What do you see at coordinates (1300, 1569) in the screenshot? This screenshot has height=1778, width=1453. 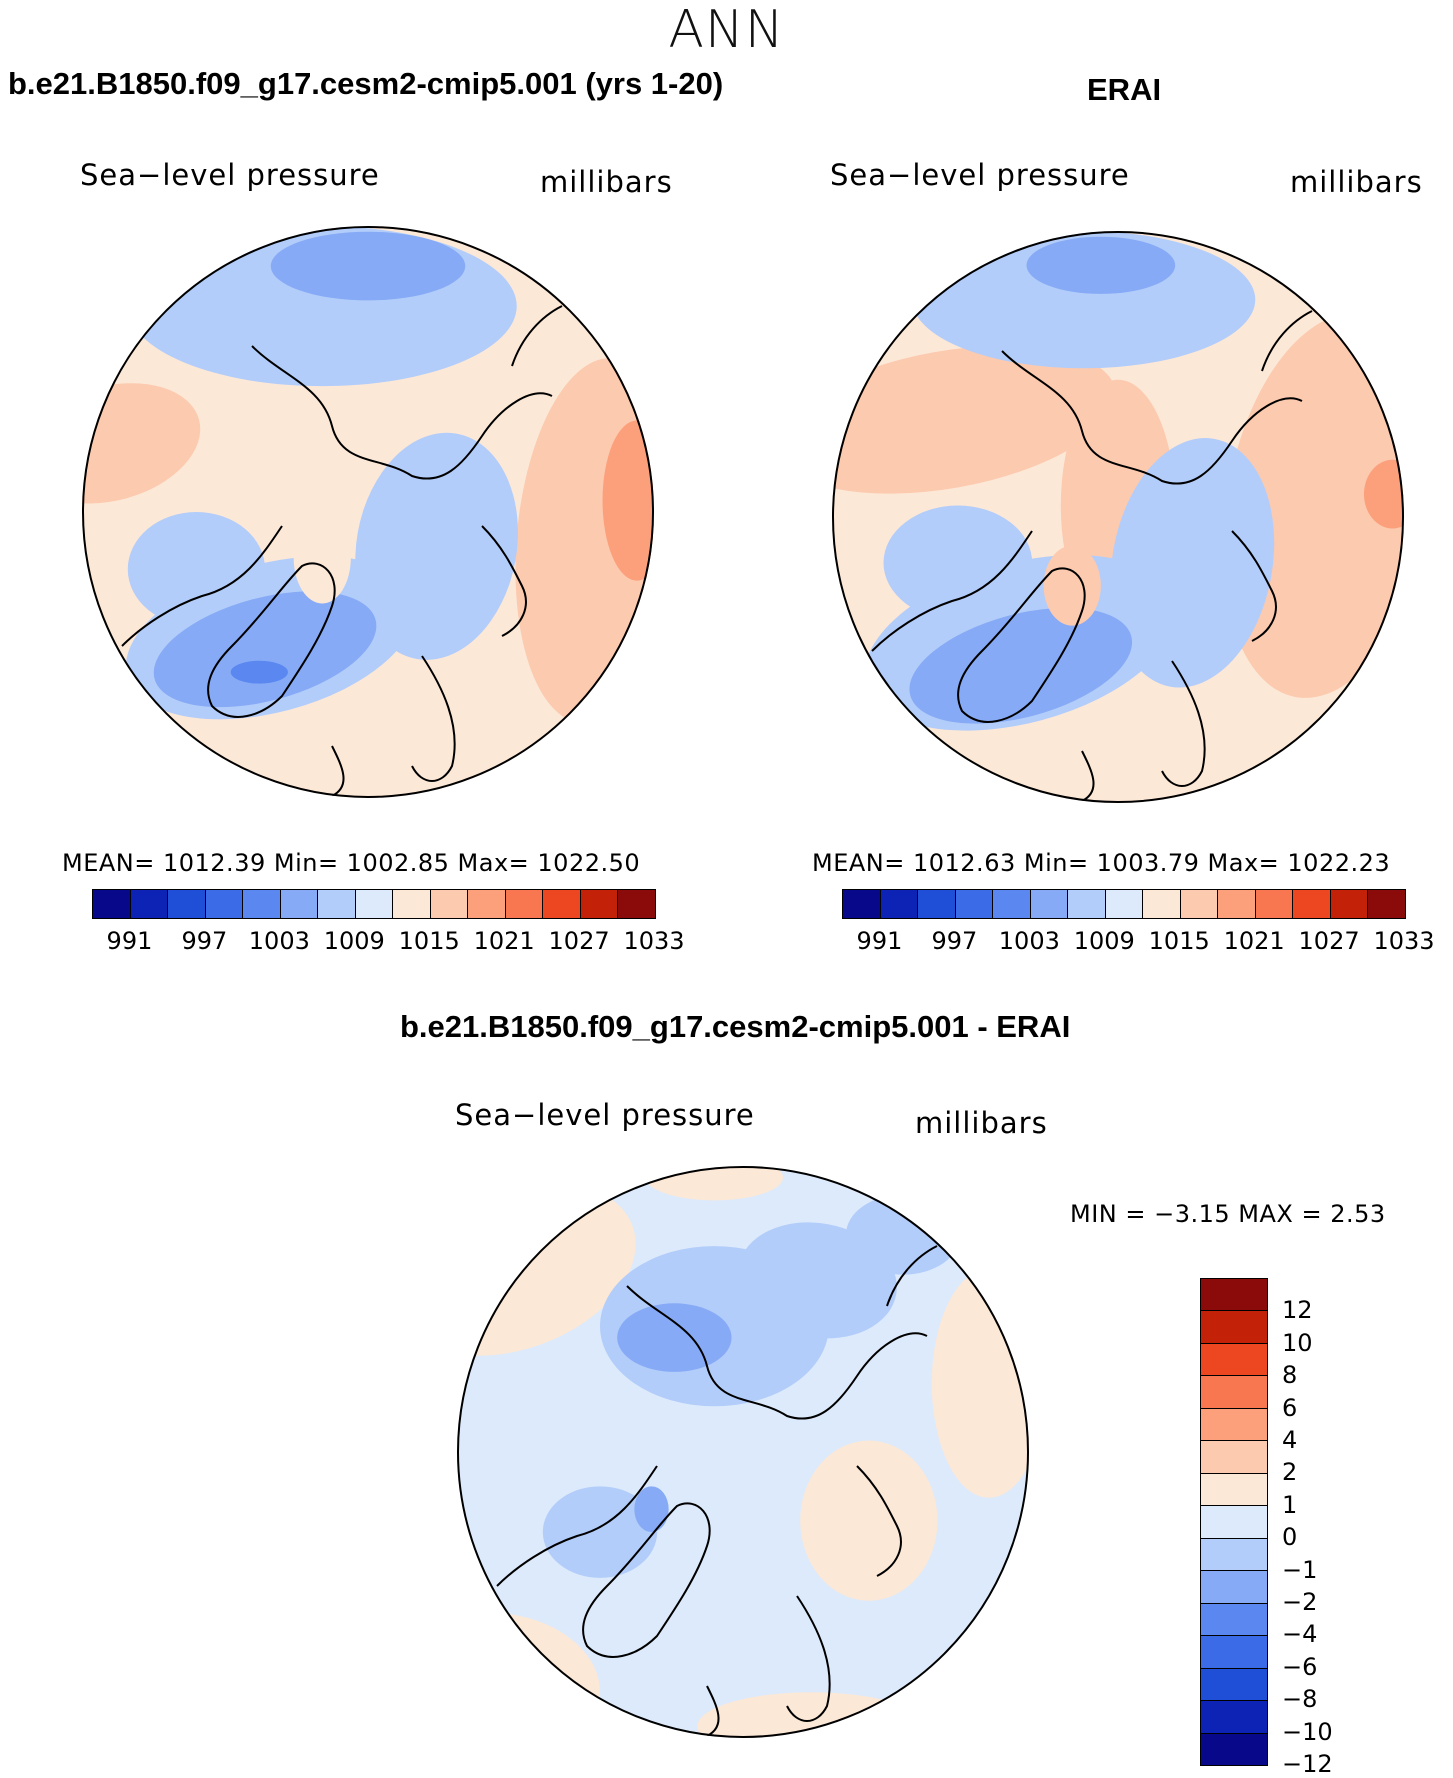 I see `colorbar-tick-label: −1` at bounding box center [1300, 1569].